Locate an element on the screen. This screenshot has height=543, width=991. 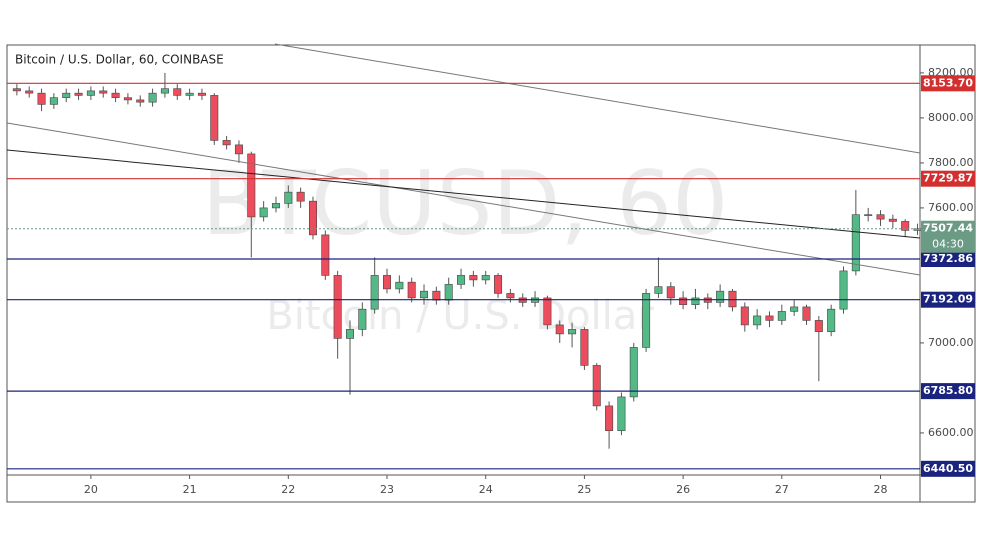
trend-line is located at coordinates (597, 98).